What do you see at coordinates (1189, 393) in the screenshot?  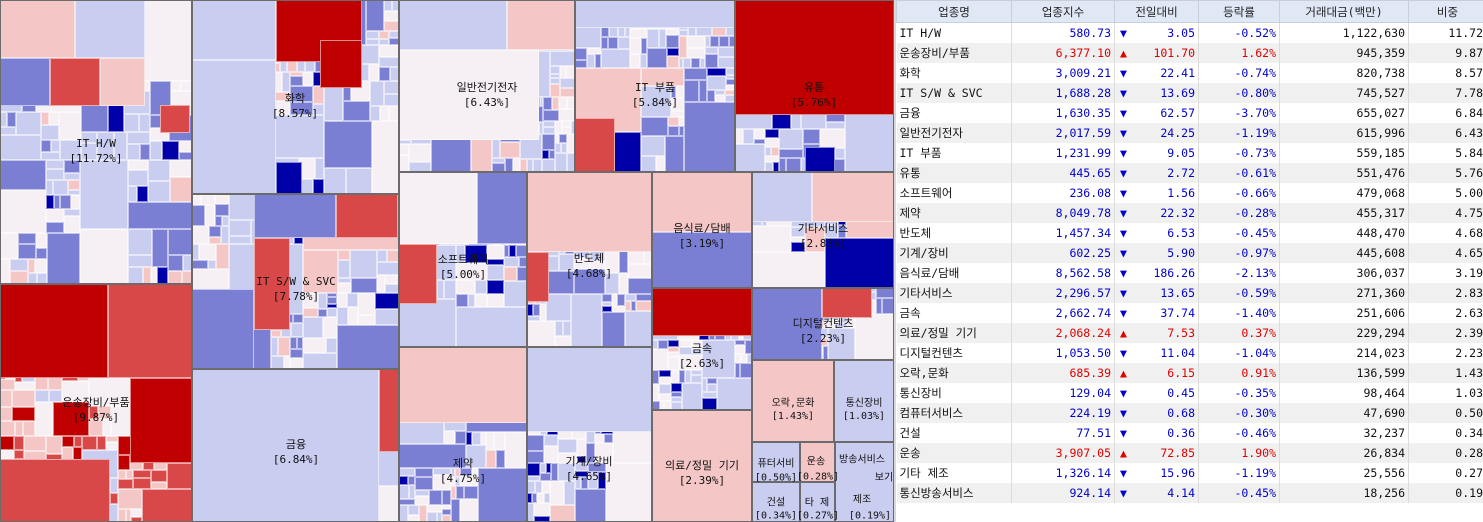 I see `table-row: 통신장비 129.04 ▼ 0.45 -0.35% 98,464 1.03` at bounding box center [1189, 393].